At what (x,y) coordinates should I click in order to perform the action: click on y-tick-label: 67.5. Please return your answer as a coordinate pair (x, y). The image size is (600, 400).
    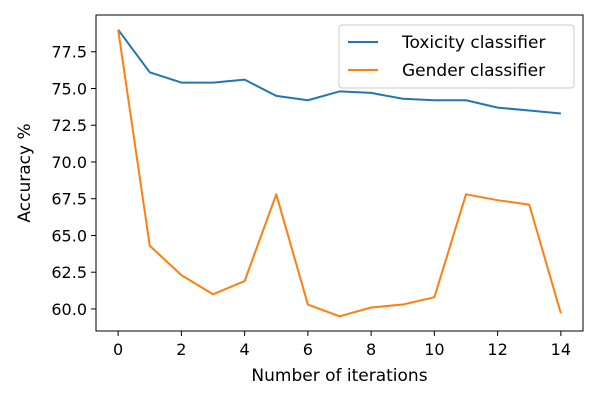
    Looking at the image, I should click on (69, 199).